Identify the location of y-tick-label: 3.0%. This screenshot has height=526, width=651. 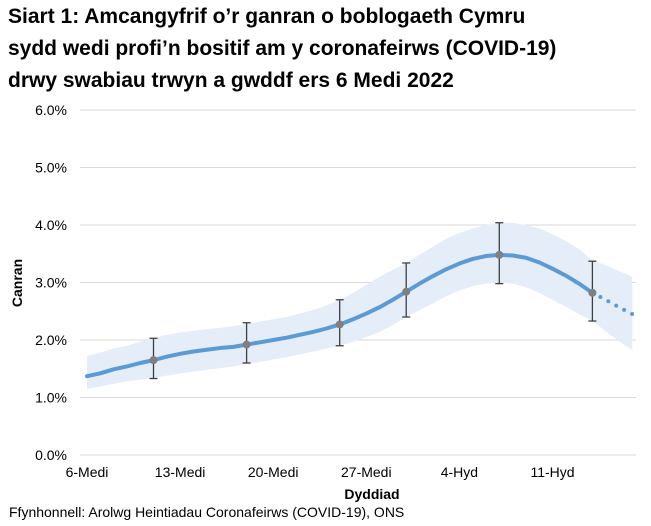
(51, 283).